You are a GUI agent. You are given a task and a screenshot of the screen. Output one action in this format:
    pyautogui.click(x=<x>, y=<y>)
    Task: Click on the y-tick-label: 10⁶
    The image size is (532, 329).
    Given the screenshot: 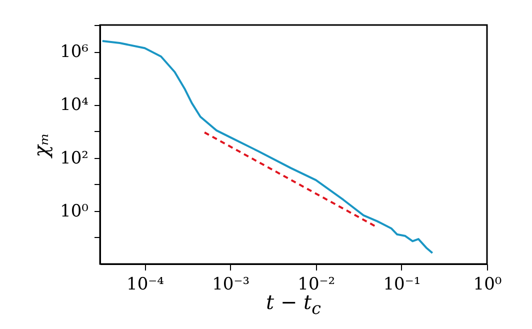 What is the action you would take?
    pyautogui.click(x=74, y=52)
    